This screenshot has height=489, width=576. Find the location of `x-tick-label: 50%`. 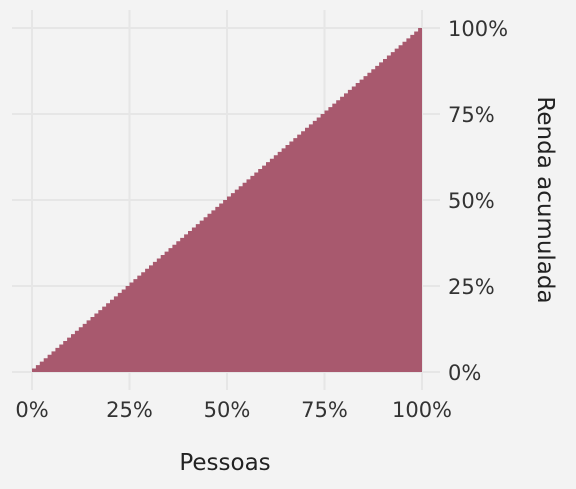

x-tick-label: 50% is located at coordinates (227, 410).